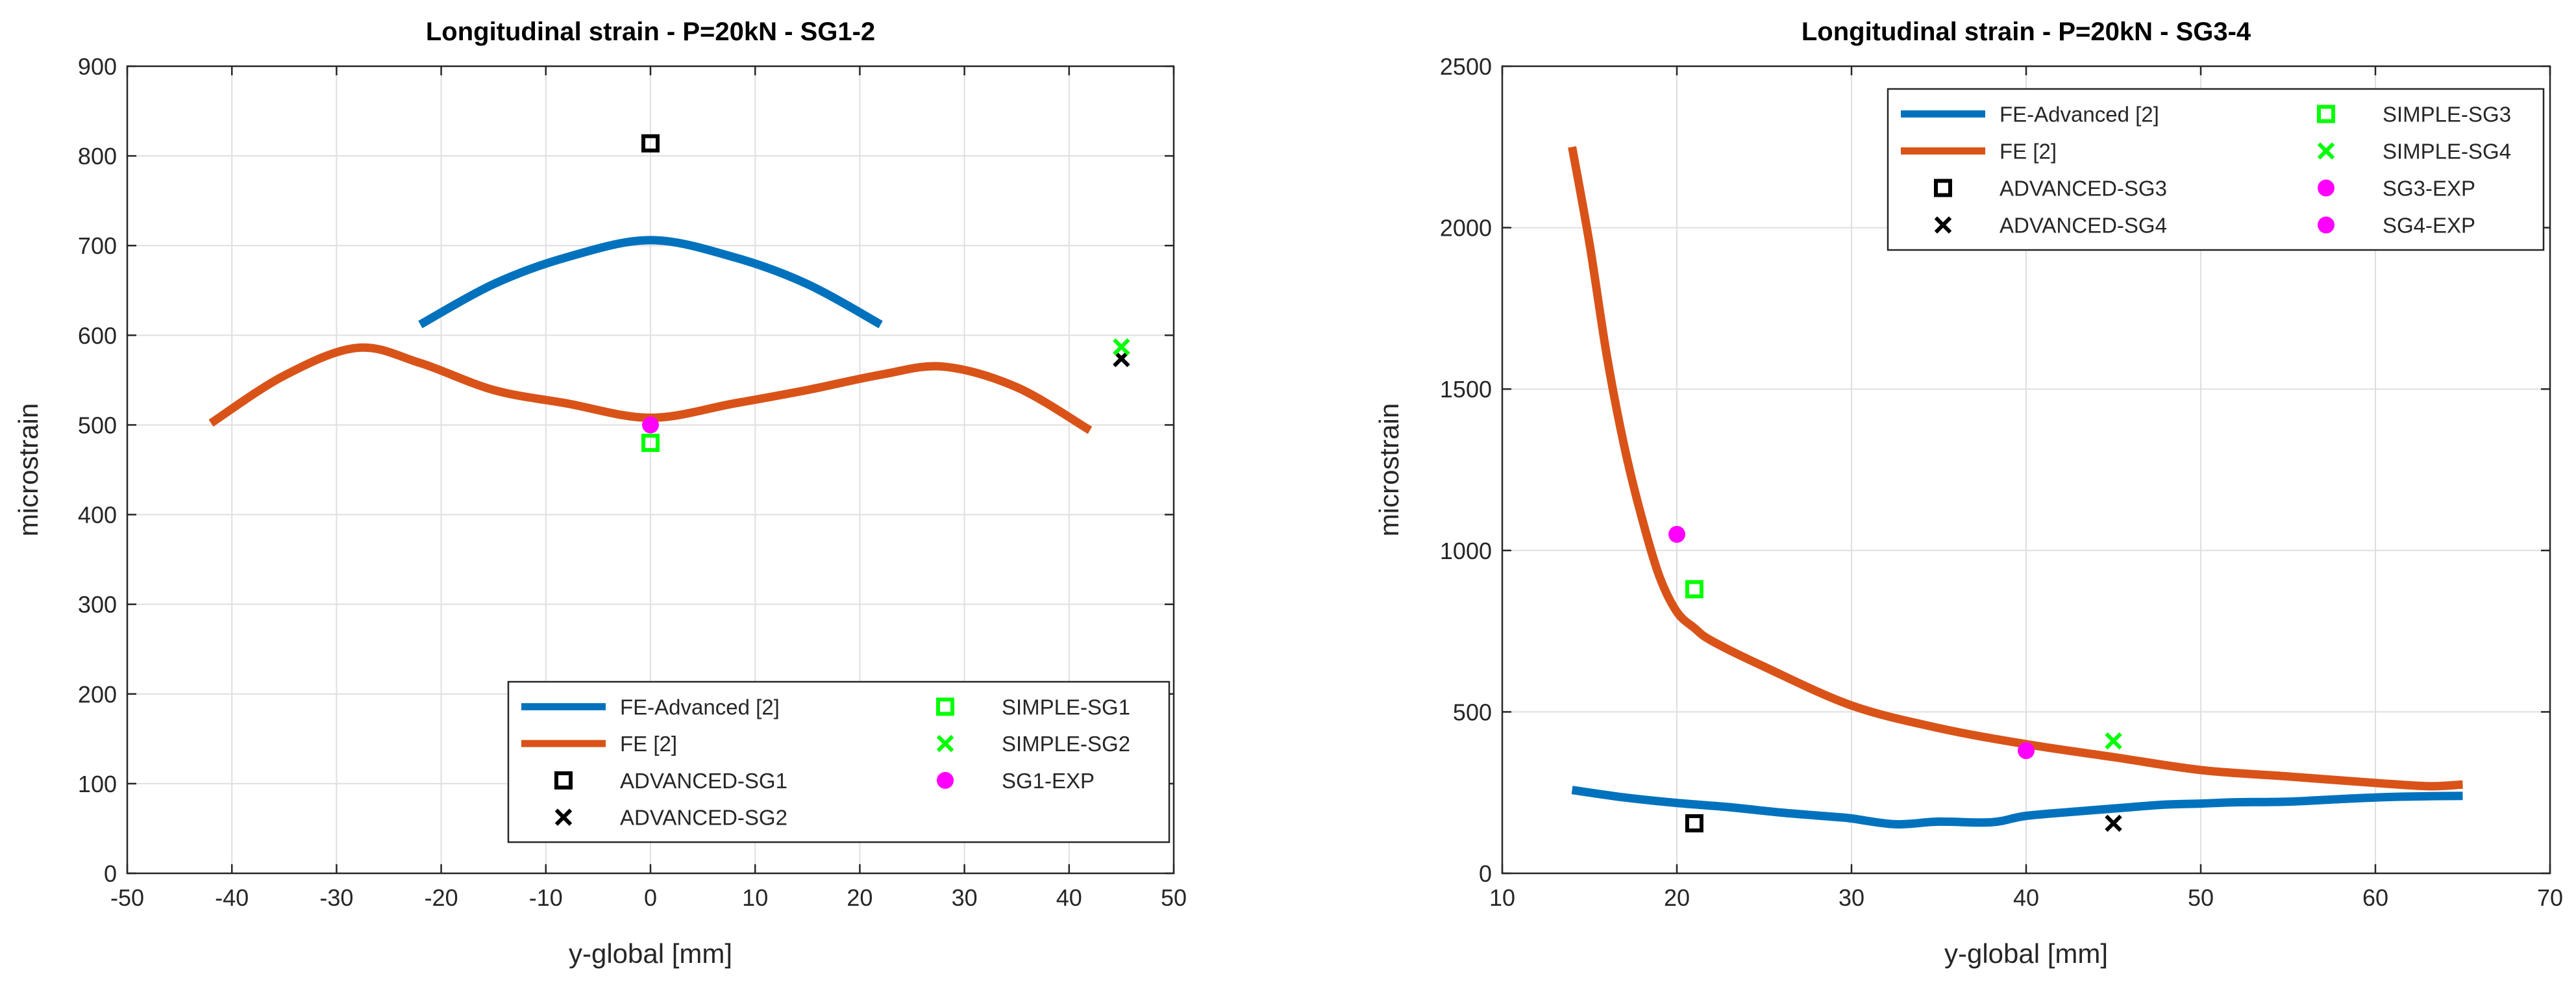 The width and height of the screenshot is (2576, 985). I want to click on legend-label: ADVANCED-SG2, so click(703, 818).